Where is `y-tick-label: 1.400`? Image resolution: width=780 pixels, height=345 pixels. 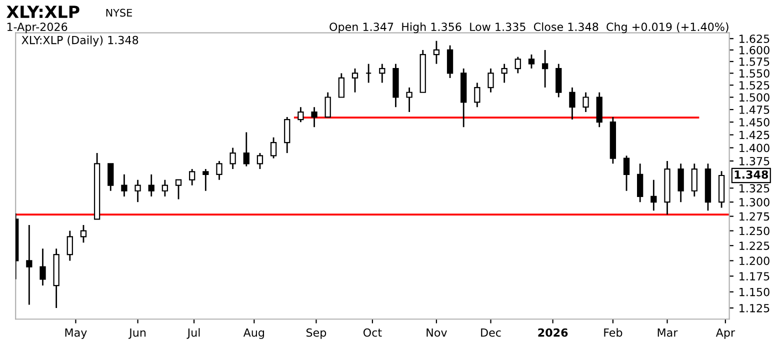
y-tick-label: 1.400 is located at coordinates (755, 148).